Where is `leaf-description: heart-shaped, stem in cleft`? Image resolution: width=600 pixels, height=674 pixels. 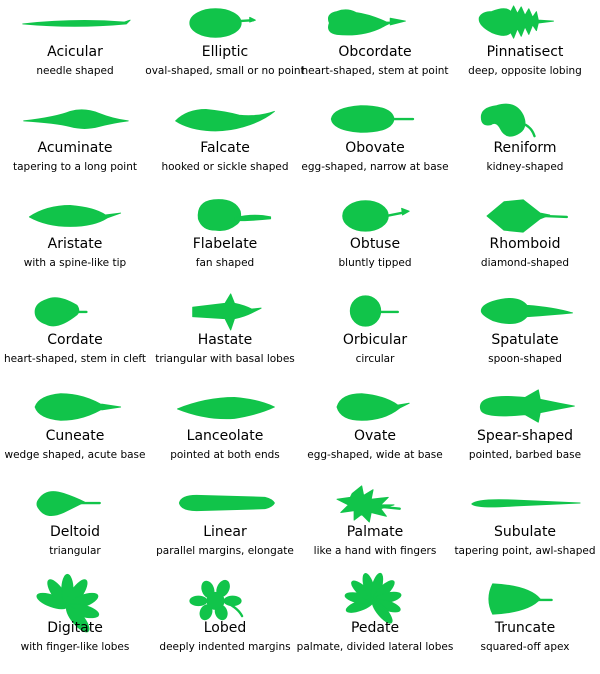 leaf-description: heart-shaped, stem in cleft is located at coordinates (75, 359).